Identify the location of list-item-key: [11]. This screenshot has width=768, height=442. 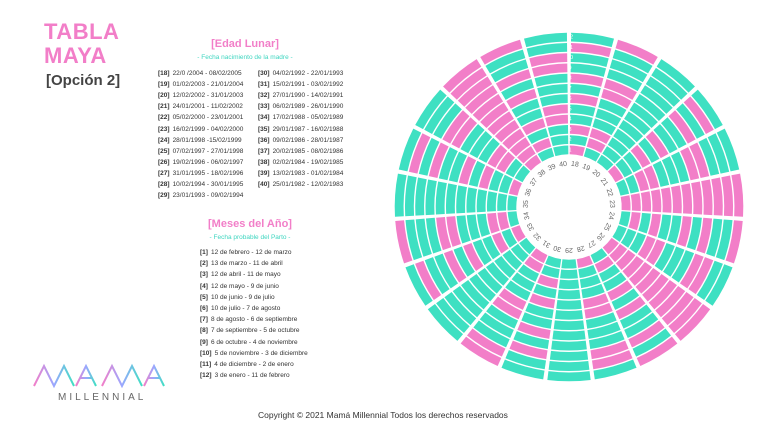
(206, 364).